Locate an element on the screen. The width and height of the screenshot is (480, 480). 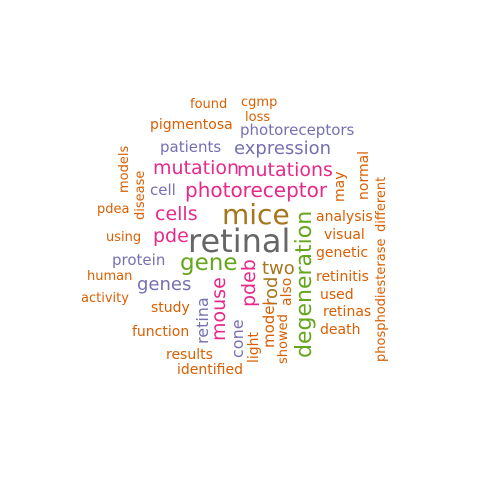
word-pdea: pdea is located at coordinates (113, 209).